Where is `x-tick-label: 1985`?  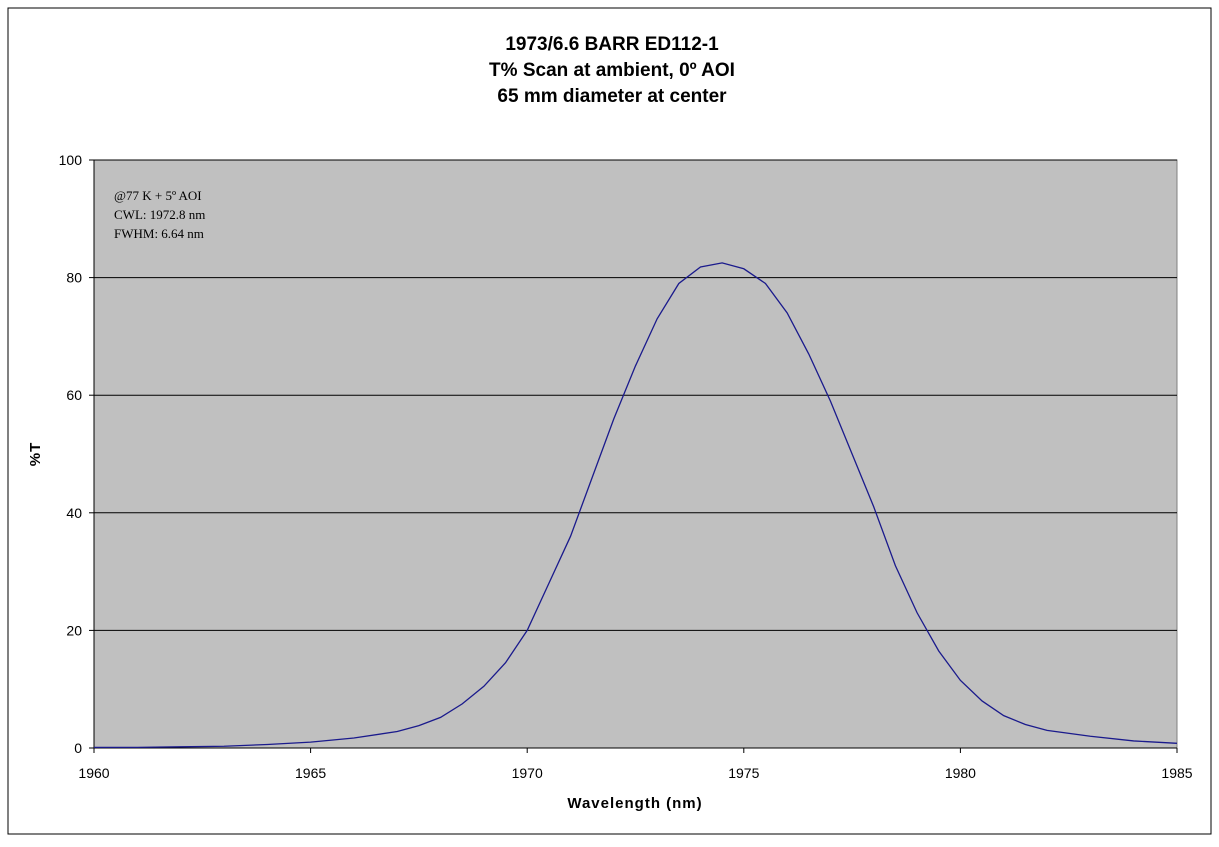
x-tick-label: 1985 is located at coordinates (1176, 773).